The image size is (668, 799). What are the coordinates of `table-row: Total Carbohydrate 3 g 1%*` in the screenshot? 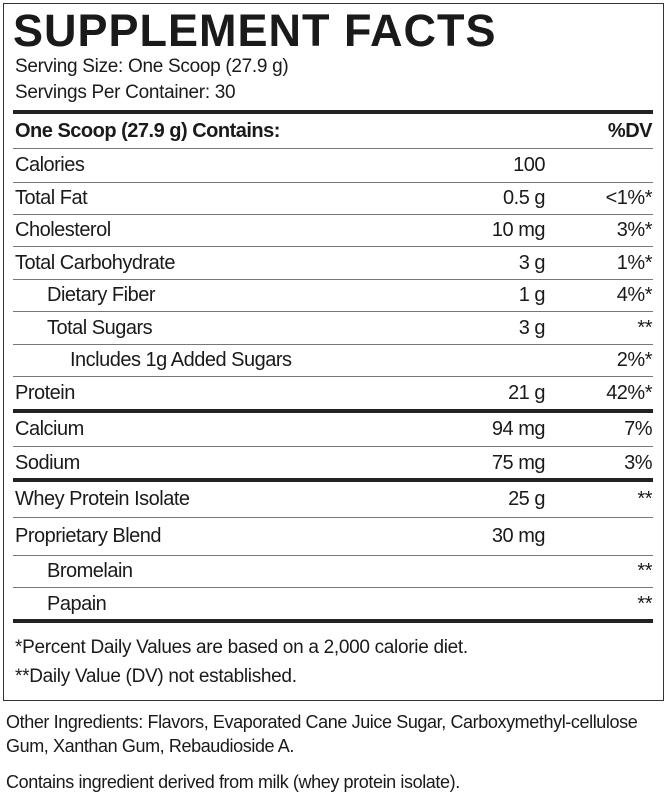 It's located at (333, 262).